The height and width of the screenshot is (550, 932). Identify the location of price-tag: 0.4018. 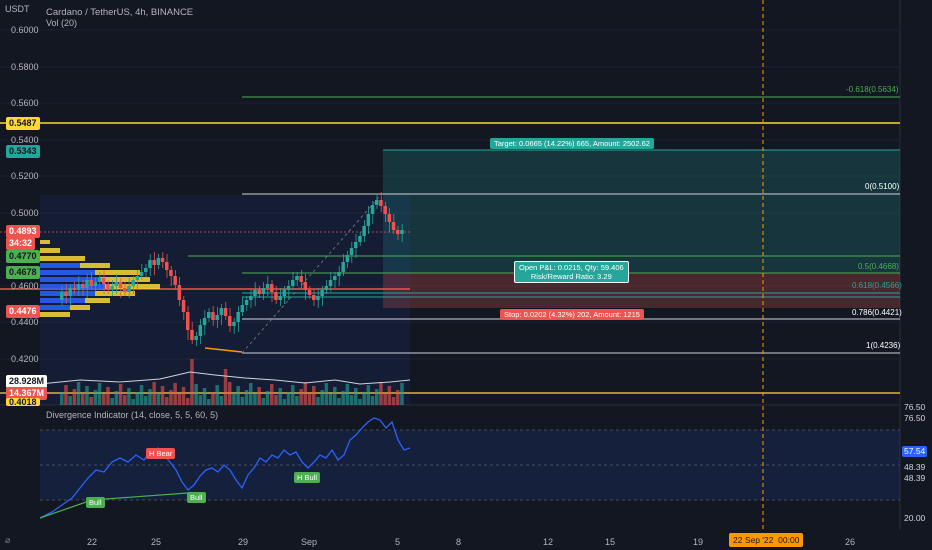
(23, 402).